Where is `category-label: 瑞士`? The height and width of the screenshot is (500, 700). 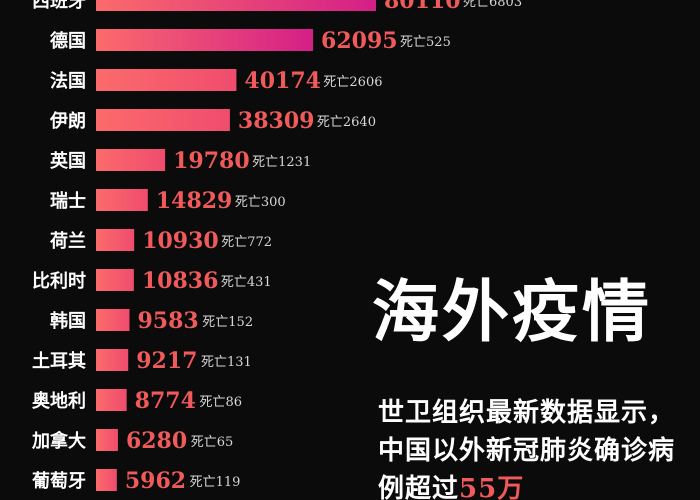
category-label: 瑞士 is located at coordinates (68, 201).